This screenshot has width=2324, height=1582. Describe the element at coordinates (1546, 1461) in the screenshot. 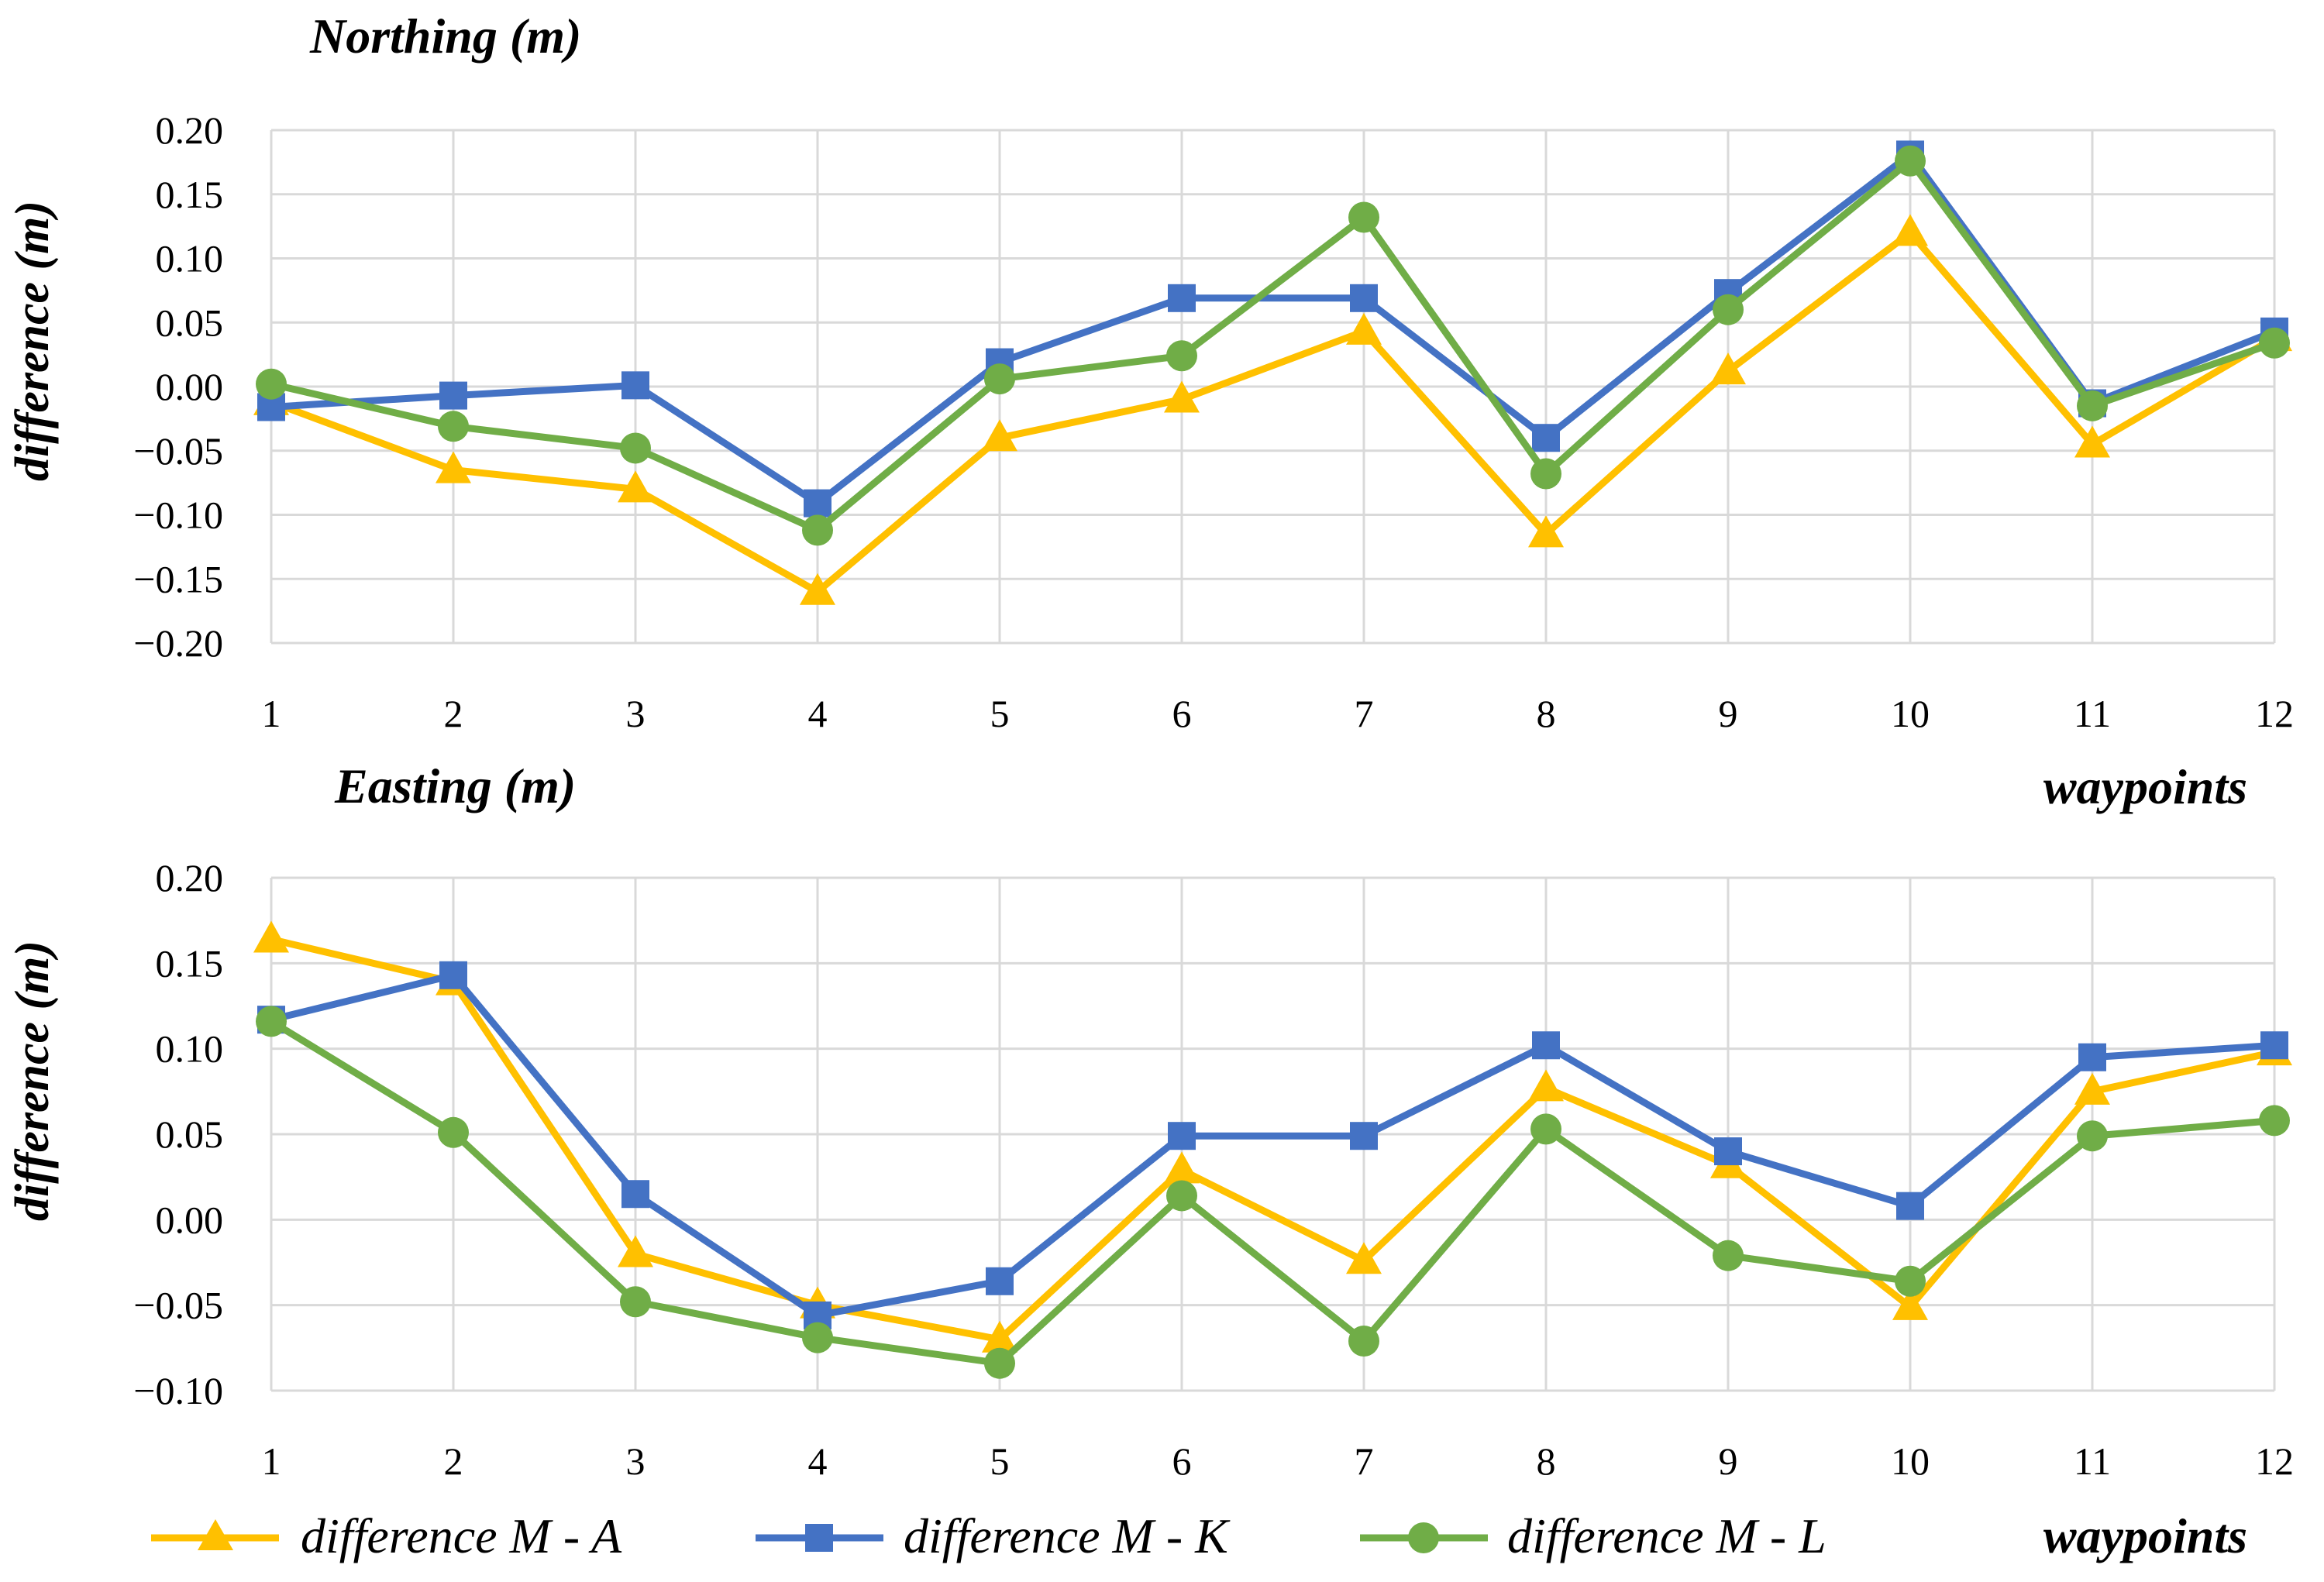

I see `easting-x-tick-label: 8` at that location.